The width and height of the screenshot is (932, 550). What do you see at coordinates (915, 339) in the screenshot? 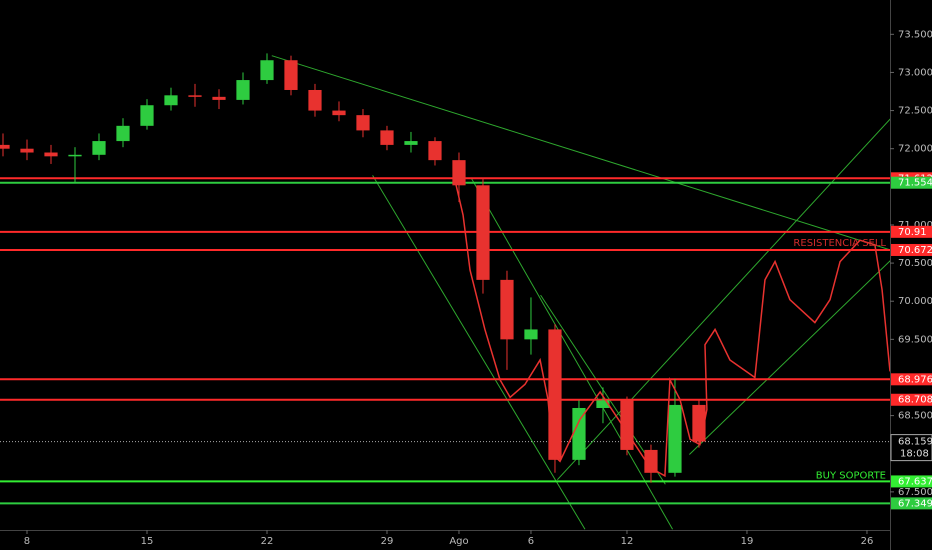
I see `y-tick-label: 69.500` at bounding box center [915, 339].